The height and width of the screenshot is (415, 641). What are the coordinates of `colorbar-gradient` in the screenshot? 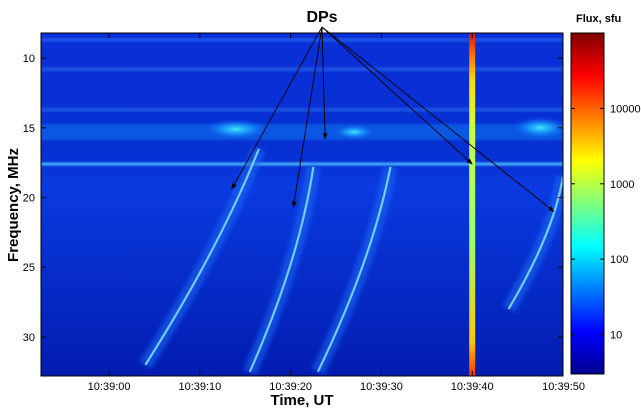 It's located at (587, 203).